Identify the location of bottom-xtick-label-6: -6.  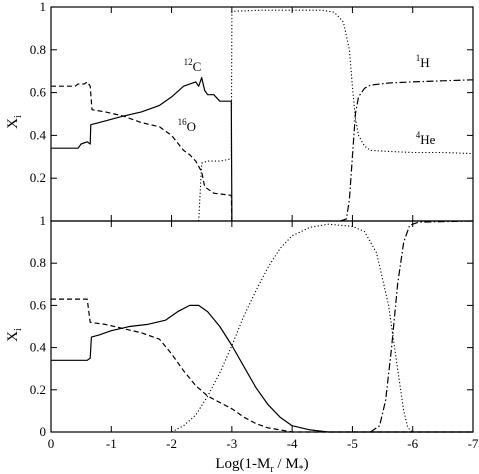
(412, 443).